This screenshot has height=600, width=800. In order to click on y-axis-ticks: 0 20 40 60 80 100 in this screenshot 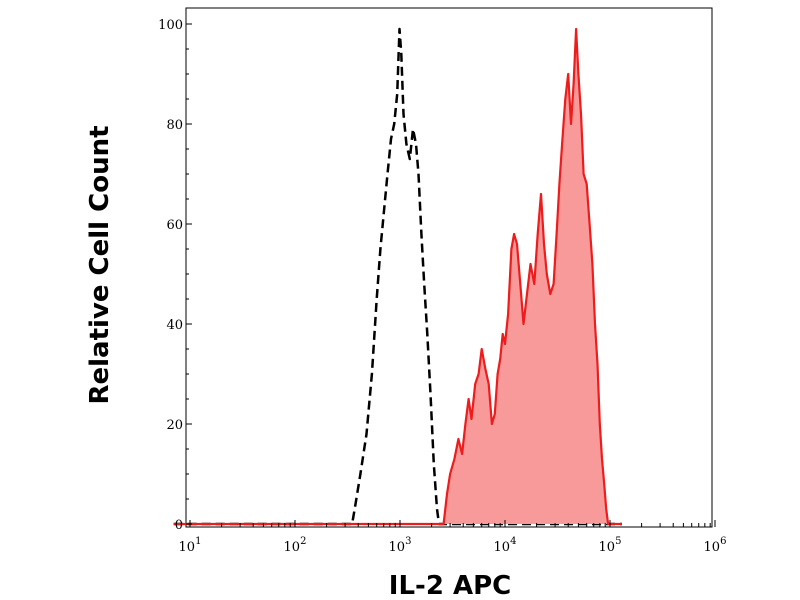, I will do `click(175, 275)`.